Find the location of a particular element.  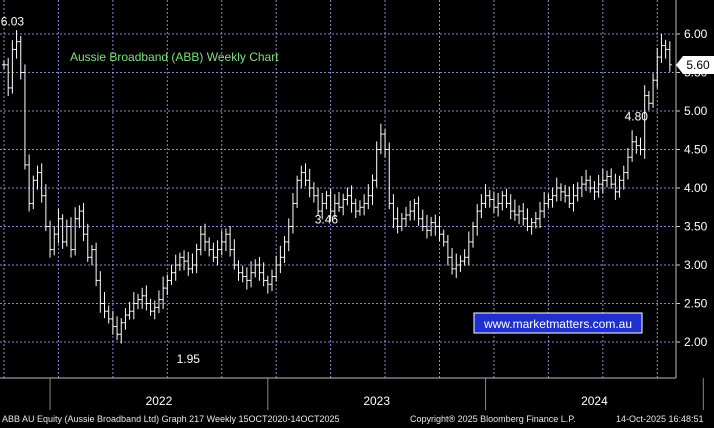

last-price-tag: 5.60 is located at coordinates (695, 65).